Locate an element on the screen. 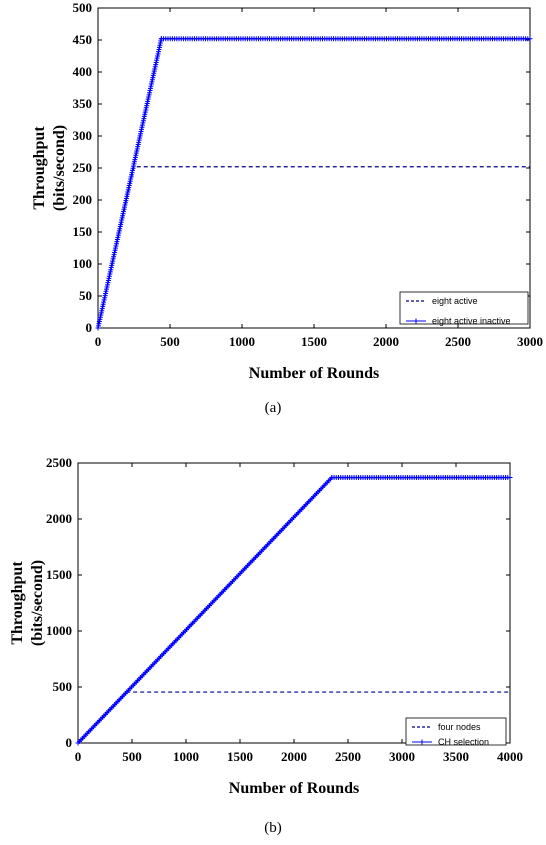 The height and width of the screenshot is (845, 546). chart-b-legend-label-0: four nodes is located at coordinates (459, 727).